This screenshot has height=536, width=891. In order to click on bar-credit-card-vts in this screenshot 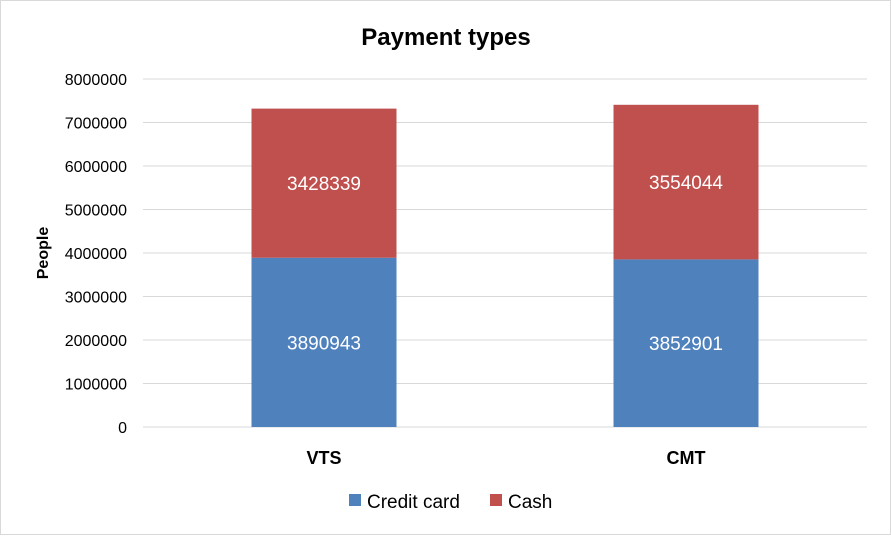, I will do `click(324, 342)`.